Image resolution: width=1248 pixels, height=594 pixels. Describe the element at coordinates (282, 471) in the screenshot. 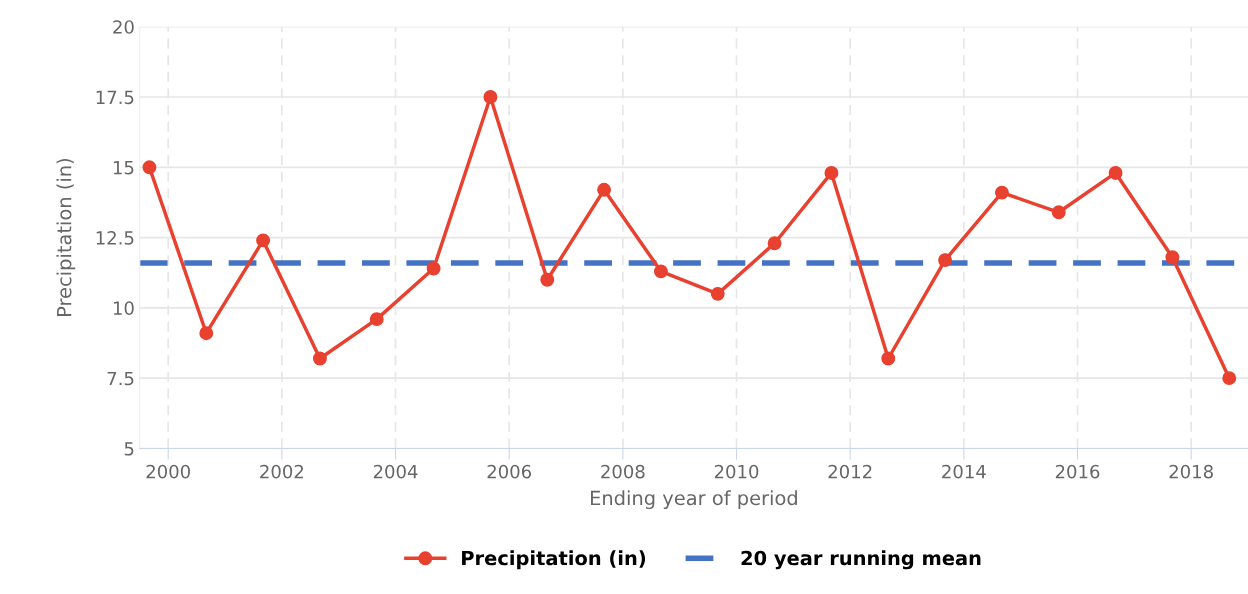

I see `x-tick-label: 2002` at that location.